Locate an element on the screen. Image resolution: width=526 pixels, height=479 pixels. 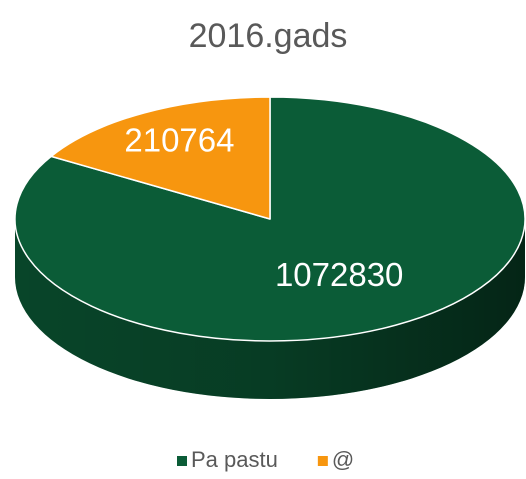
data-label: 210764 is located at coordinates (179, 139).